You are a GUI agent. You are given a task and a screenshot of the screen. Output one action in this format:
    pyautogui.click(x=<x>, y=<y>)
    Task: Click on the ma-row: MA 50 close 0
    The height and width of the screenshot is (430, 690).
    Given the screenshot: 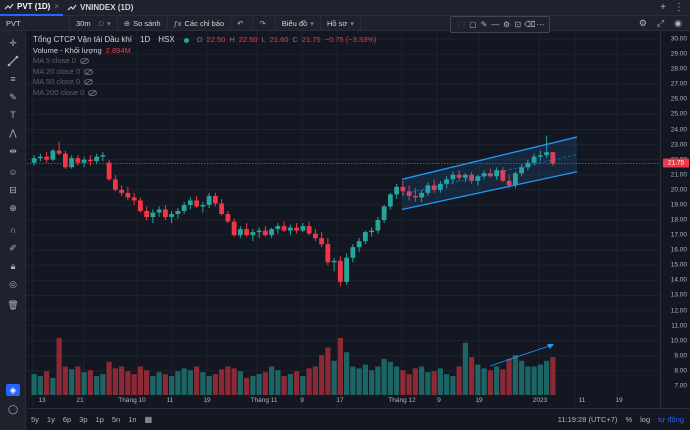 What is the action you would take?
    pyautogui.click(x=204, y=82)
    